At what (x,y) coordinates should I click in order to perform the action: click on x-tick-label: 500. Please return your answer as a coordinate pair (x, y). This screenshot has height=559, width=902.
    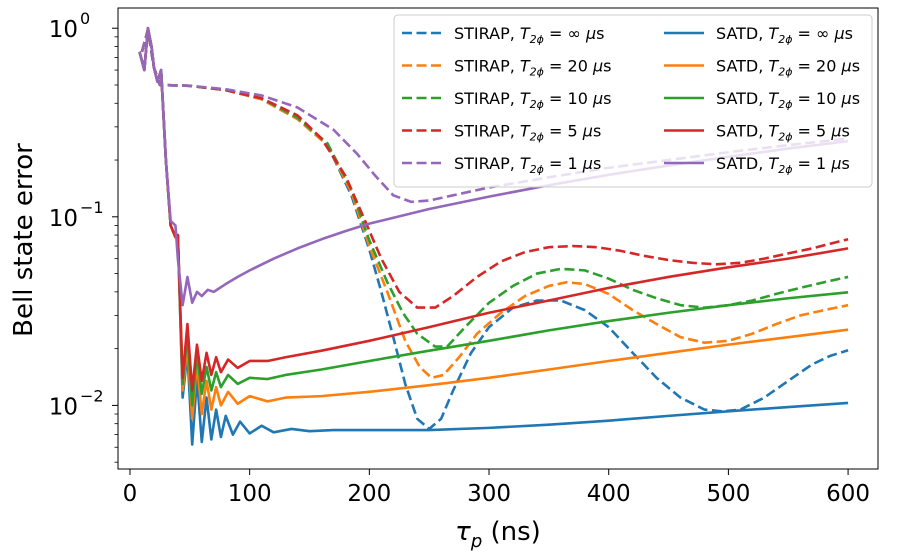
    Looking at the image, I should click on (728, 494).